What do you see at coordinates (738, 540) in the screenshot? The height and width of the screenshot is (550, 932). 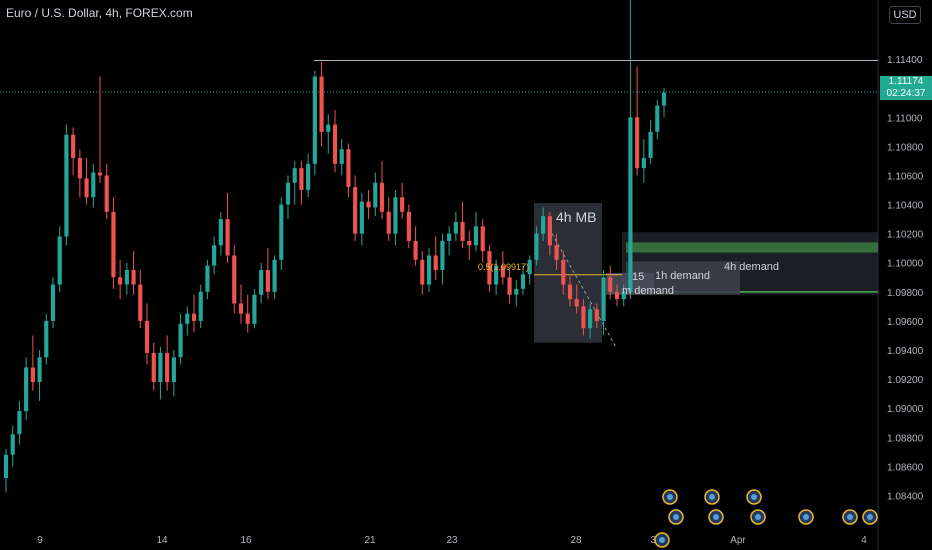 I see `x-tick-label: Apr` at bounding box center [738, 540].